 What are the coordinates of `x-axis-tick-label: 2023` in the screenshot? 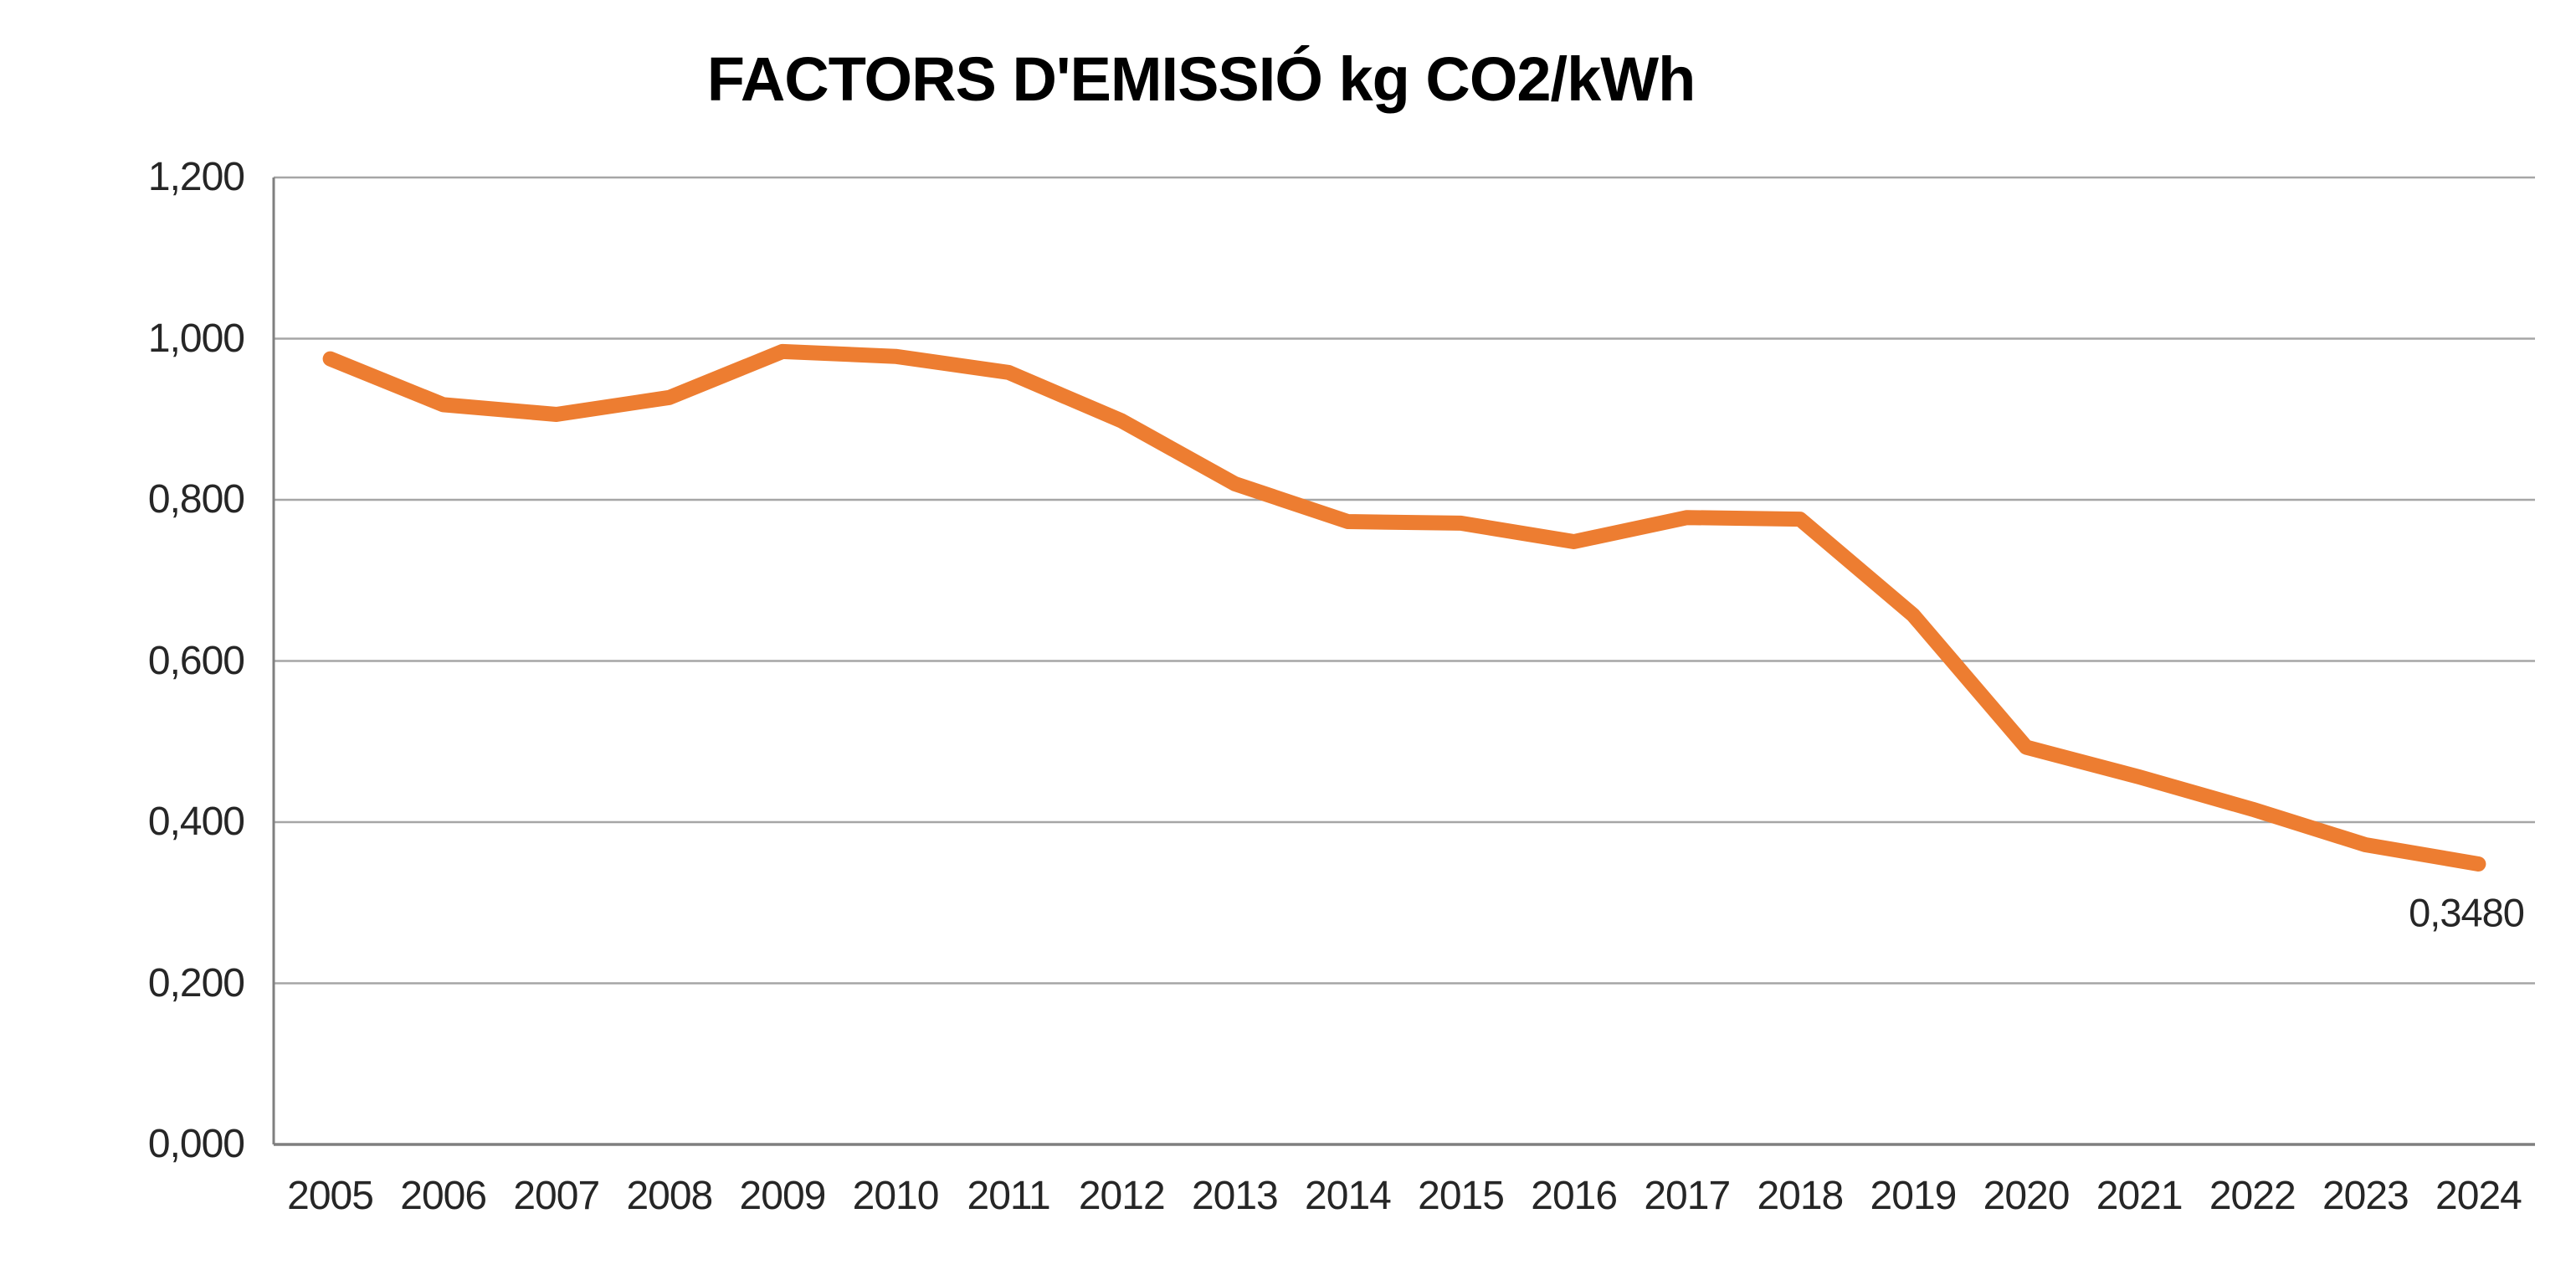 It's located at (2365, 1196).